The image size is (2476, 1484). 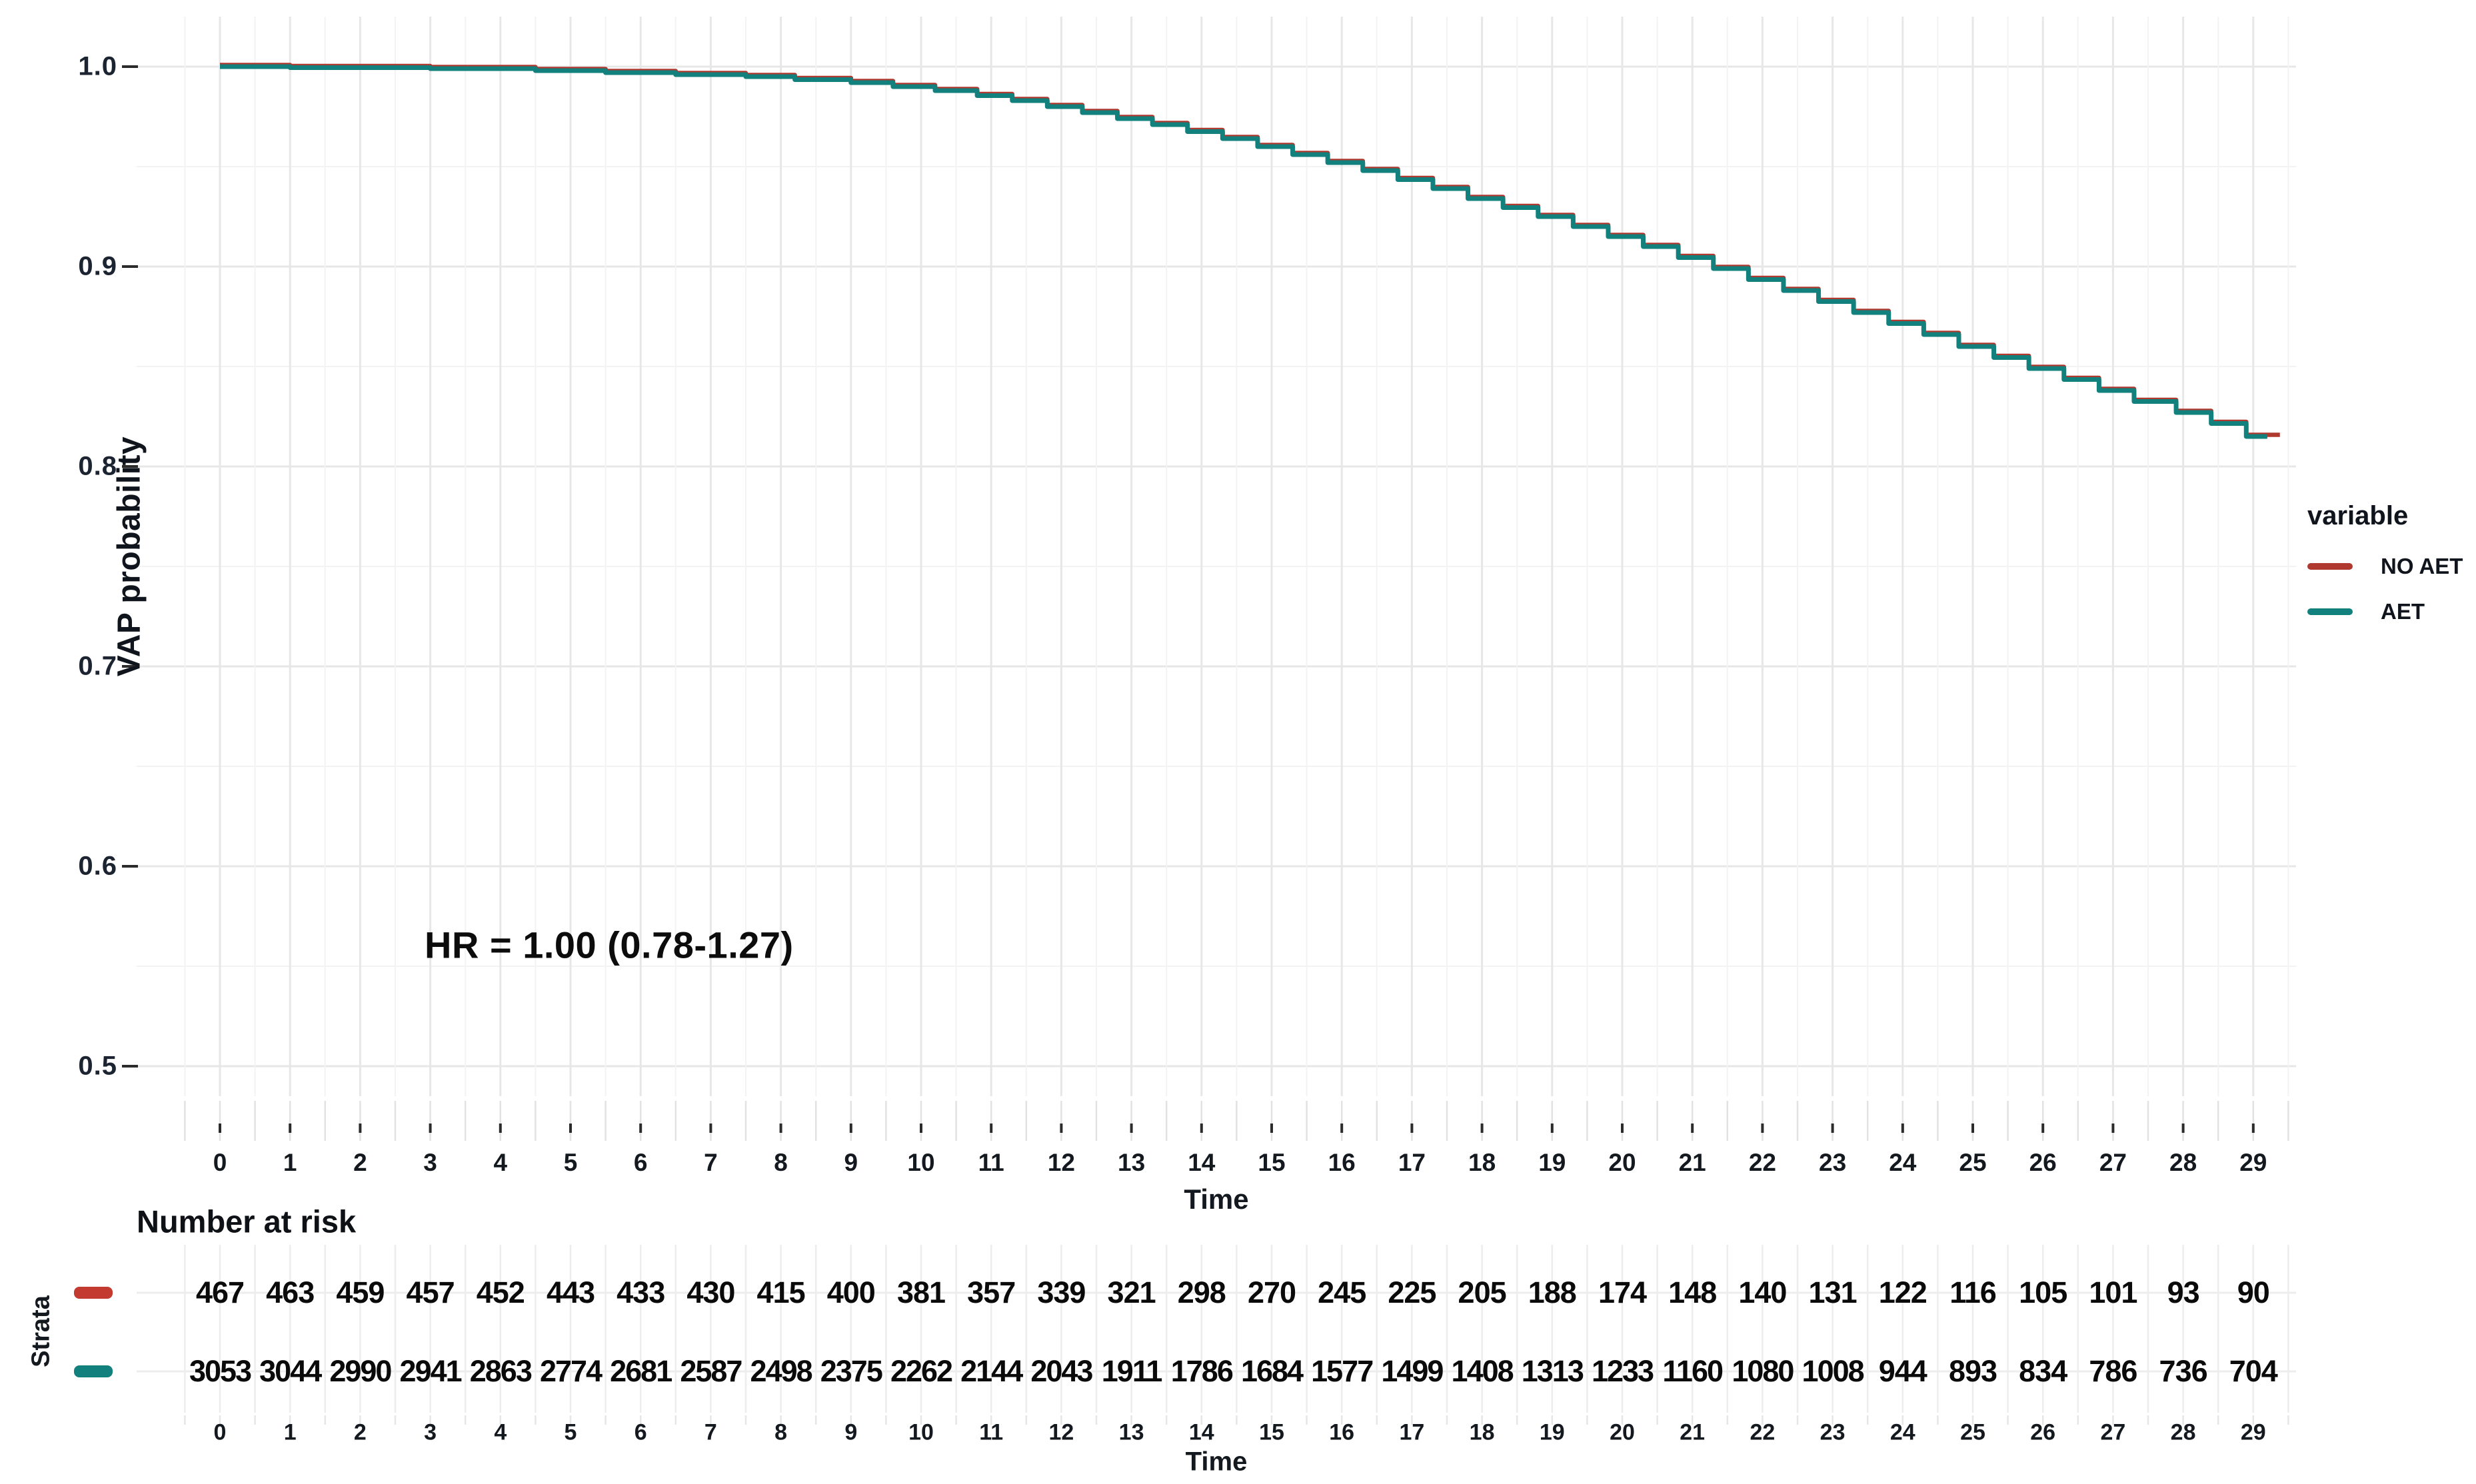 I want to click on risk-count: 339, so click(x=1061, y=1292).